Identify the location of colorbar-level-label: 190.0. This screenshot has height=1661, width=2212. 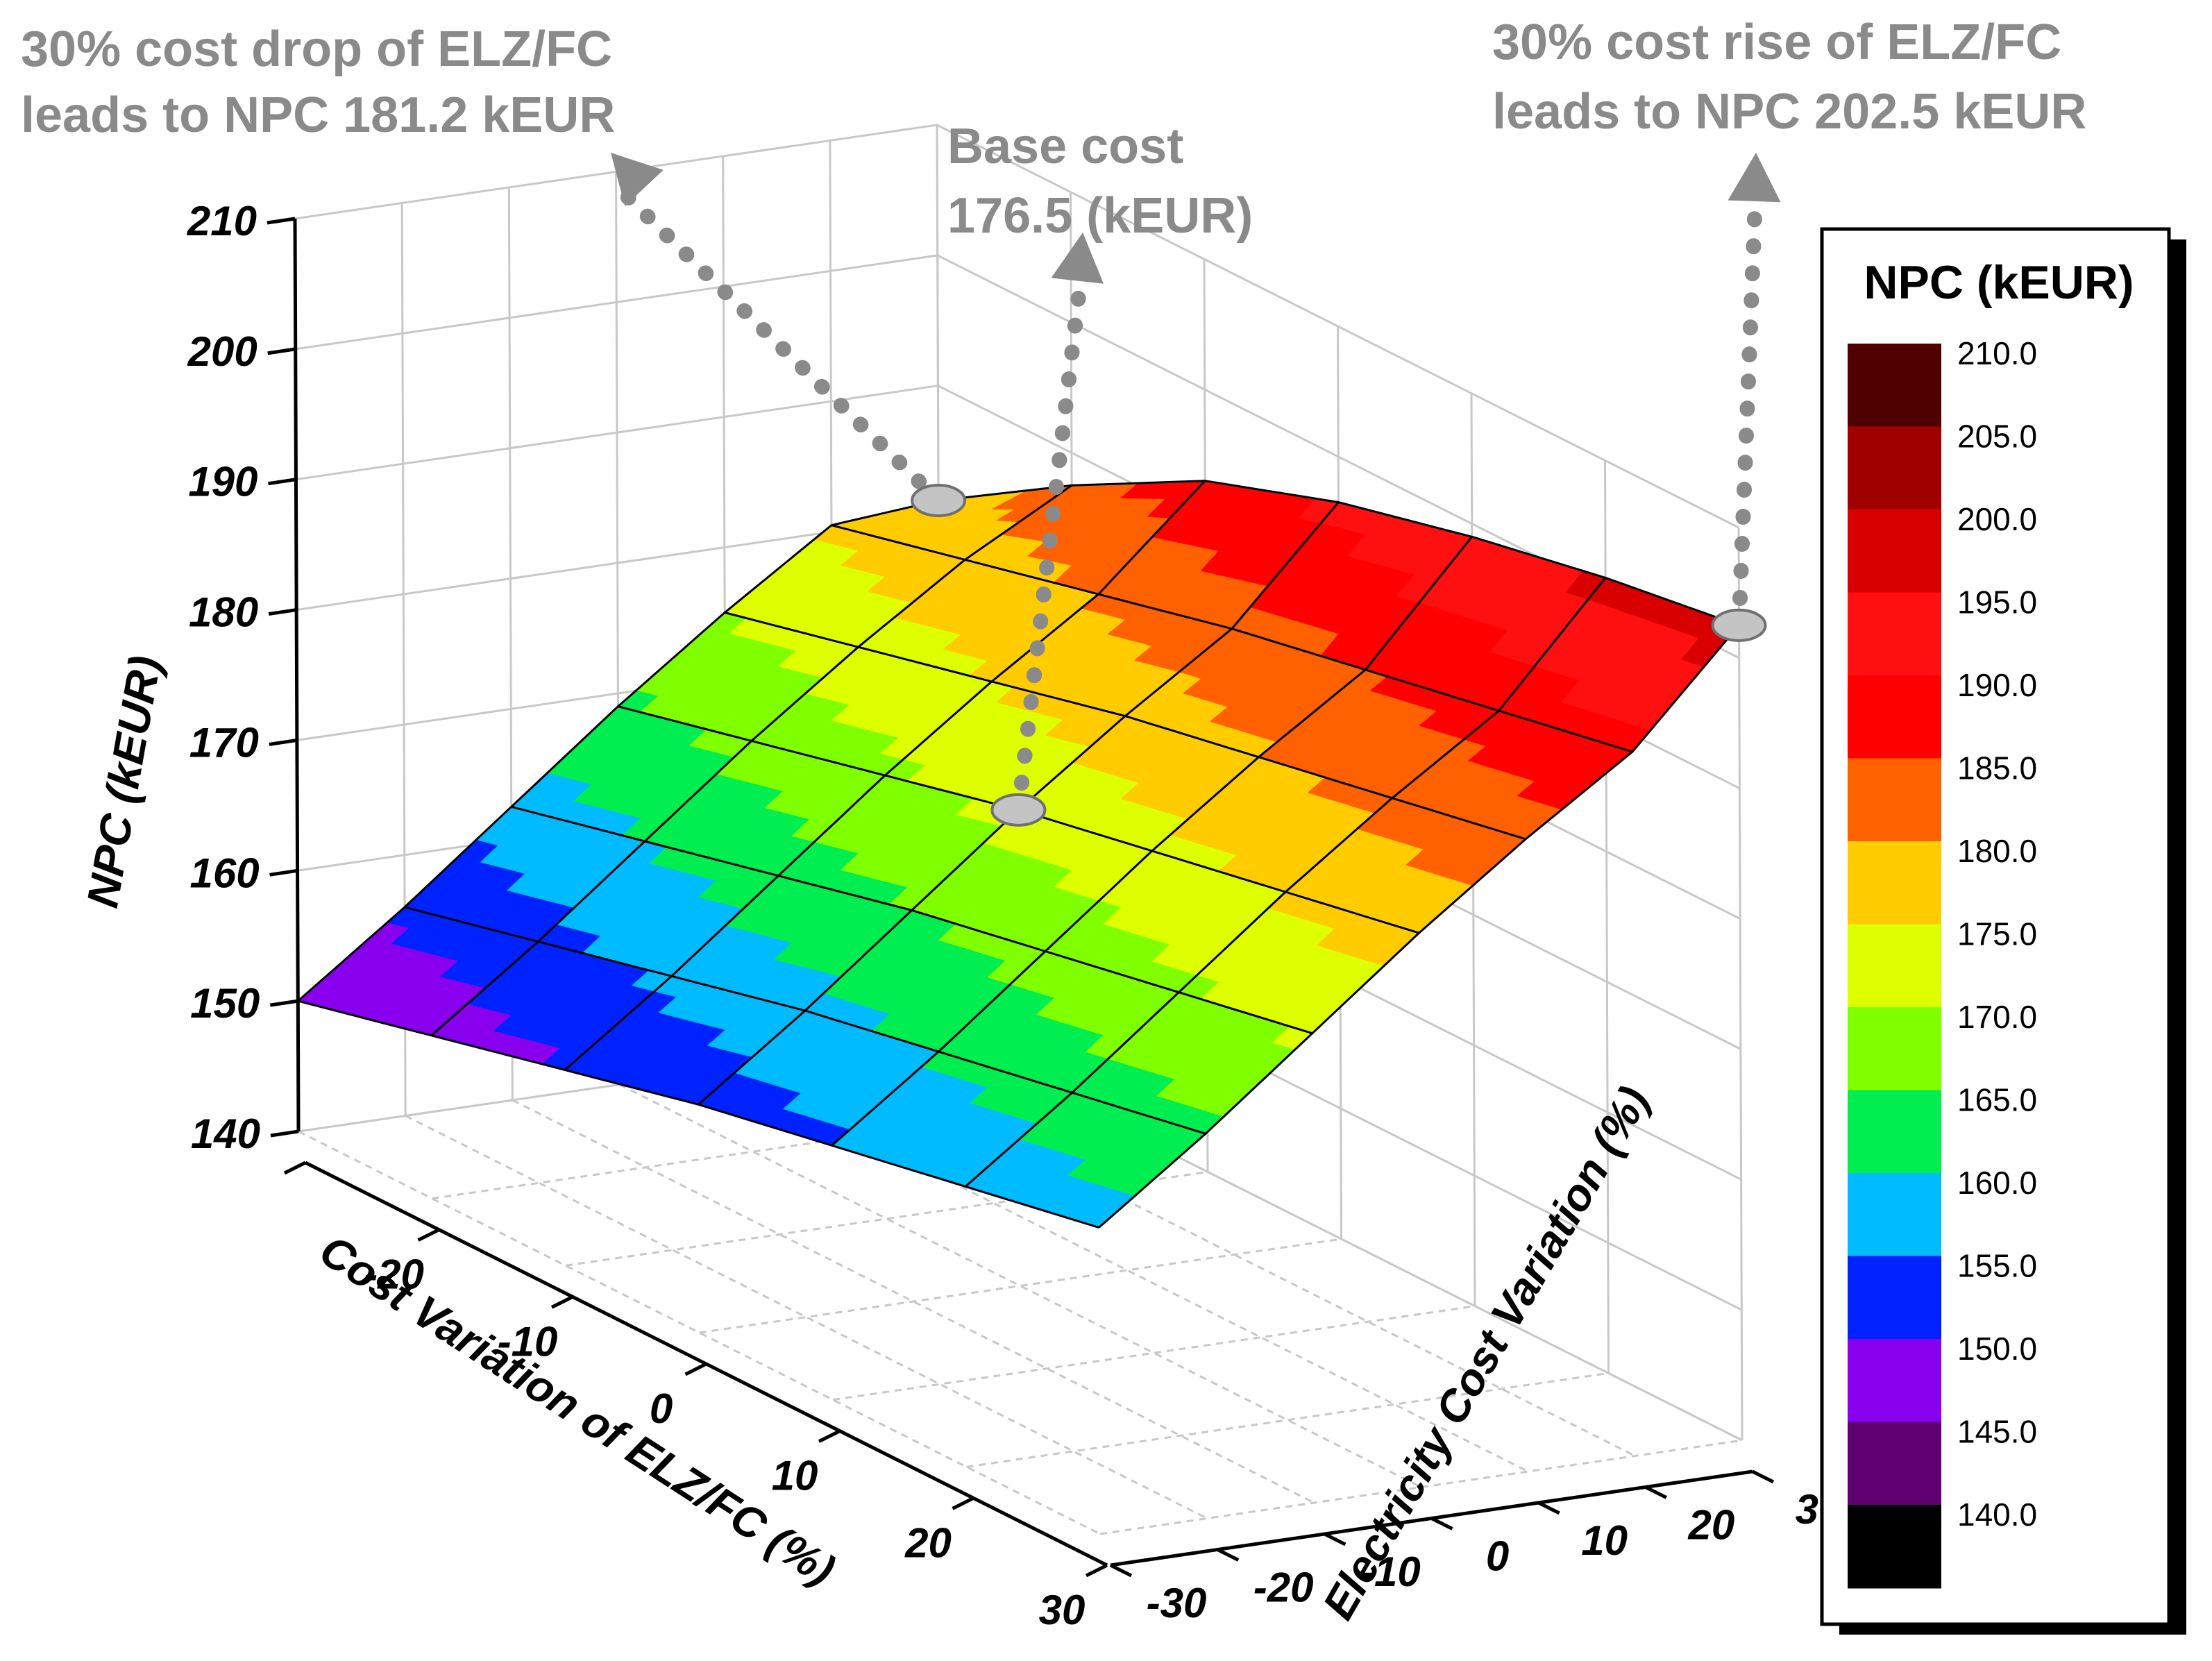
(1997, 685).